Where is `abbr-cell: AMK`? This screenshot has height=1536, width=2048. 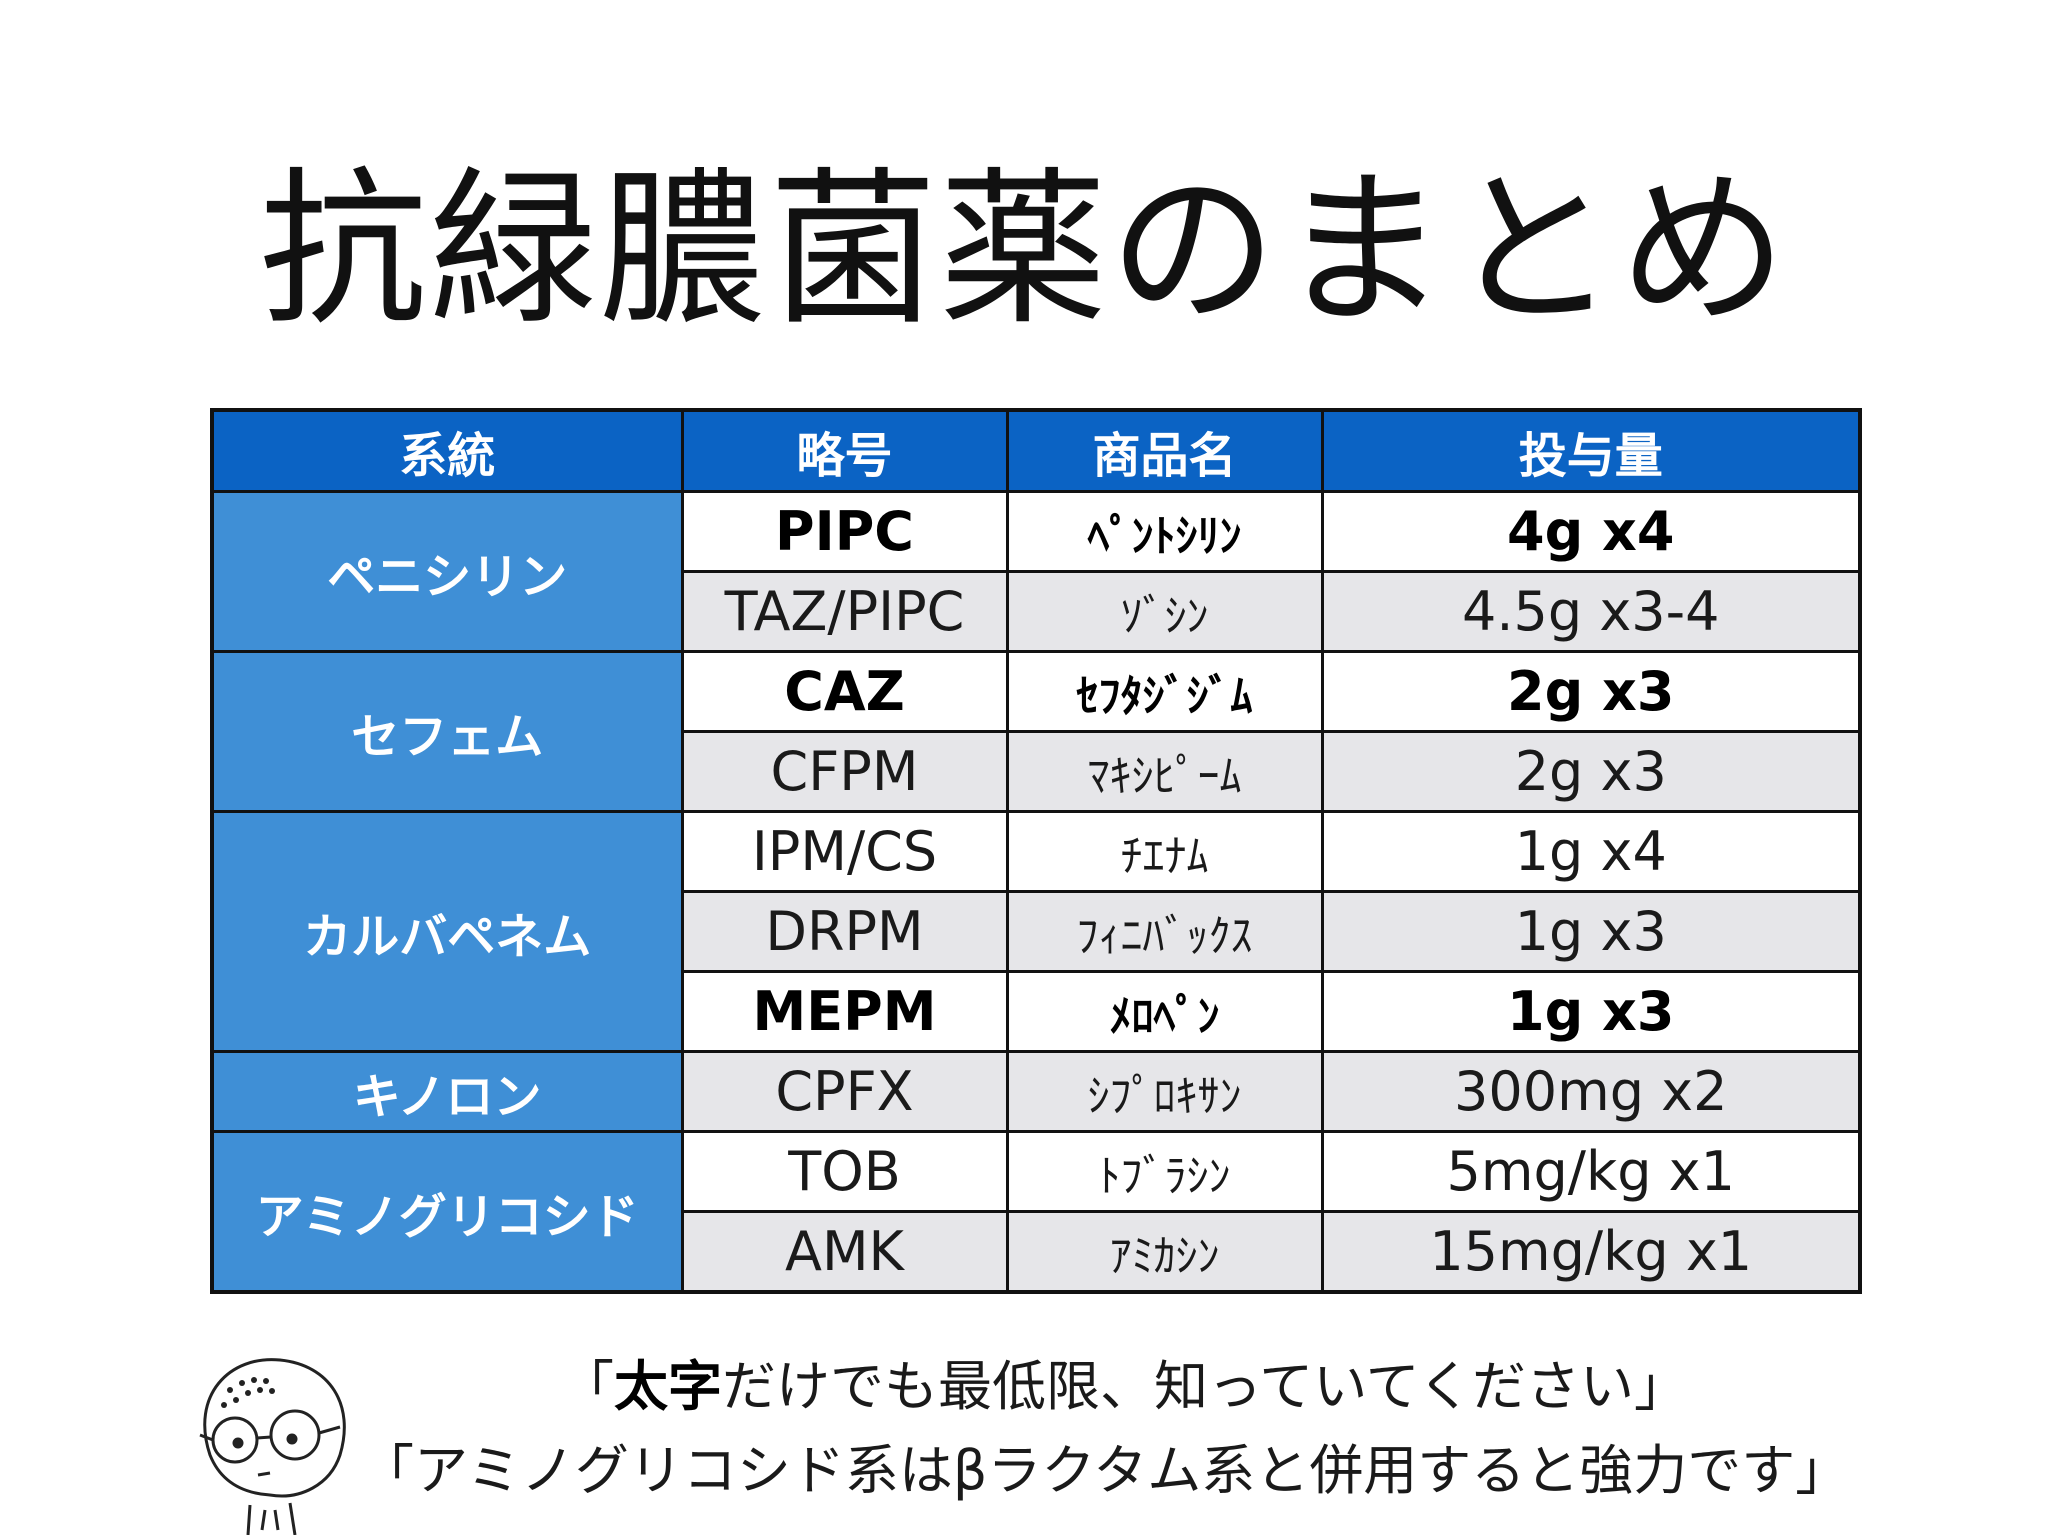
abbr-cell: AMK is located at coordinates (844, 1252).